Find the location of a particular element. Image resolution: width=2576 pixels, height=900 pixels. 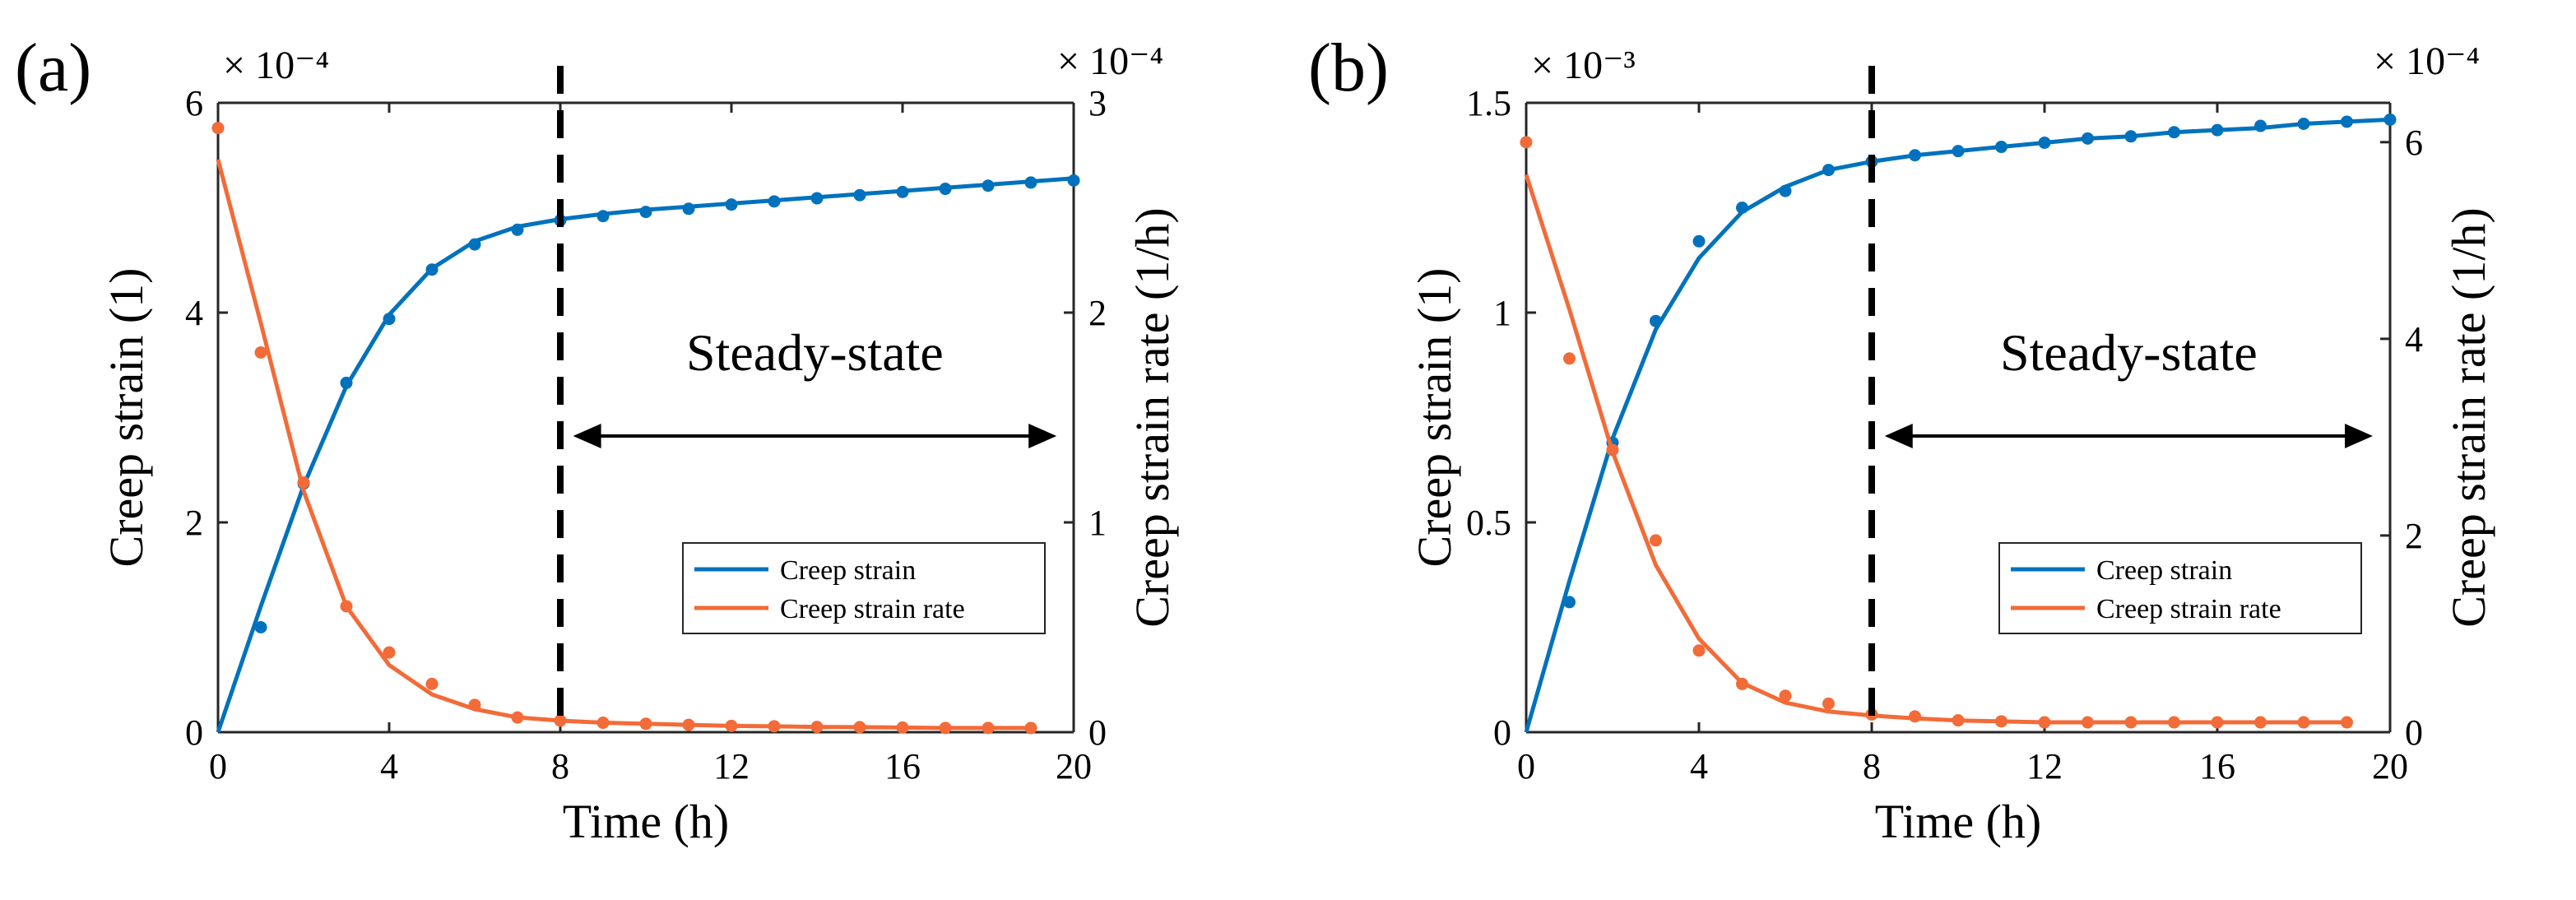

arrow-head-left is located at coordinates (1898, 436).